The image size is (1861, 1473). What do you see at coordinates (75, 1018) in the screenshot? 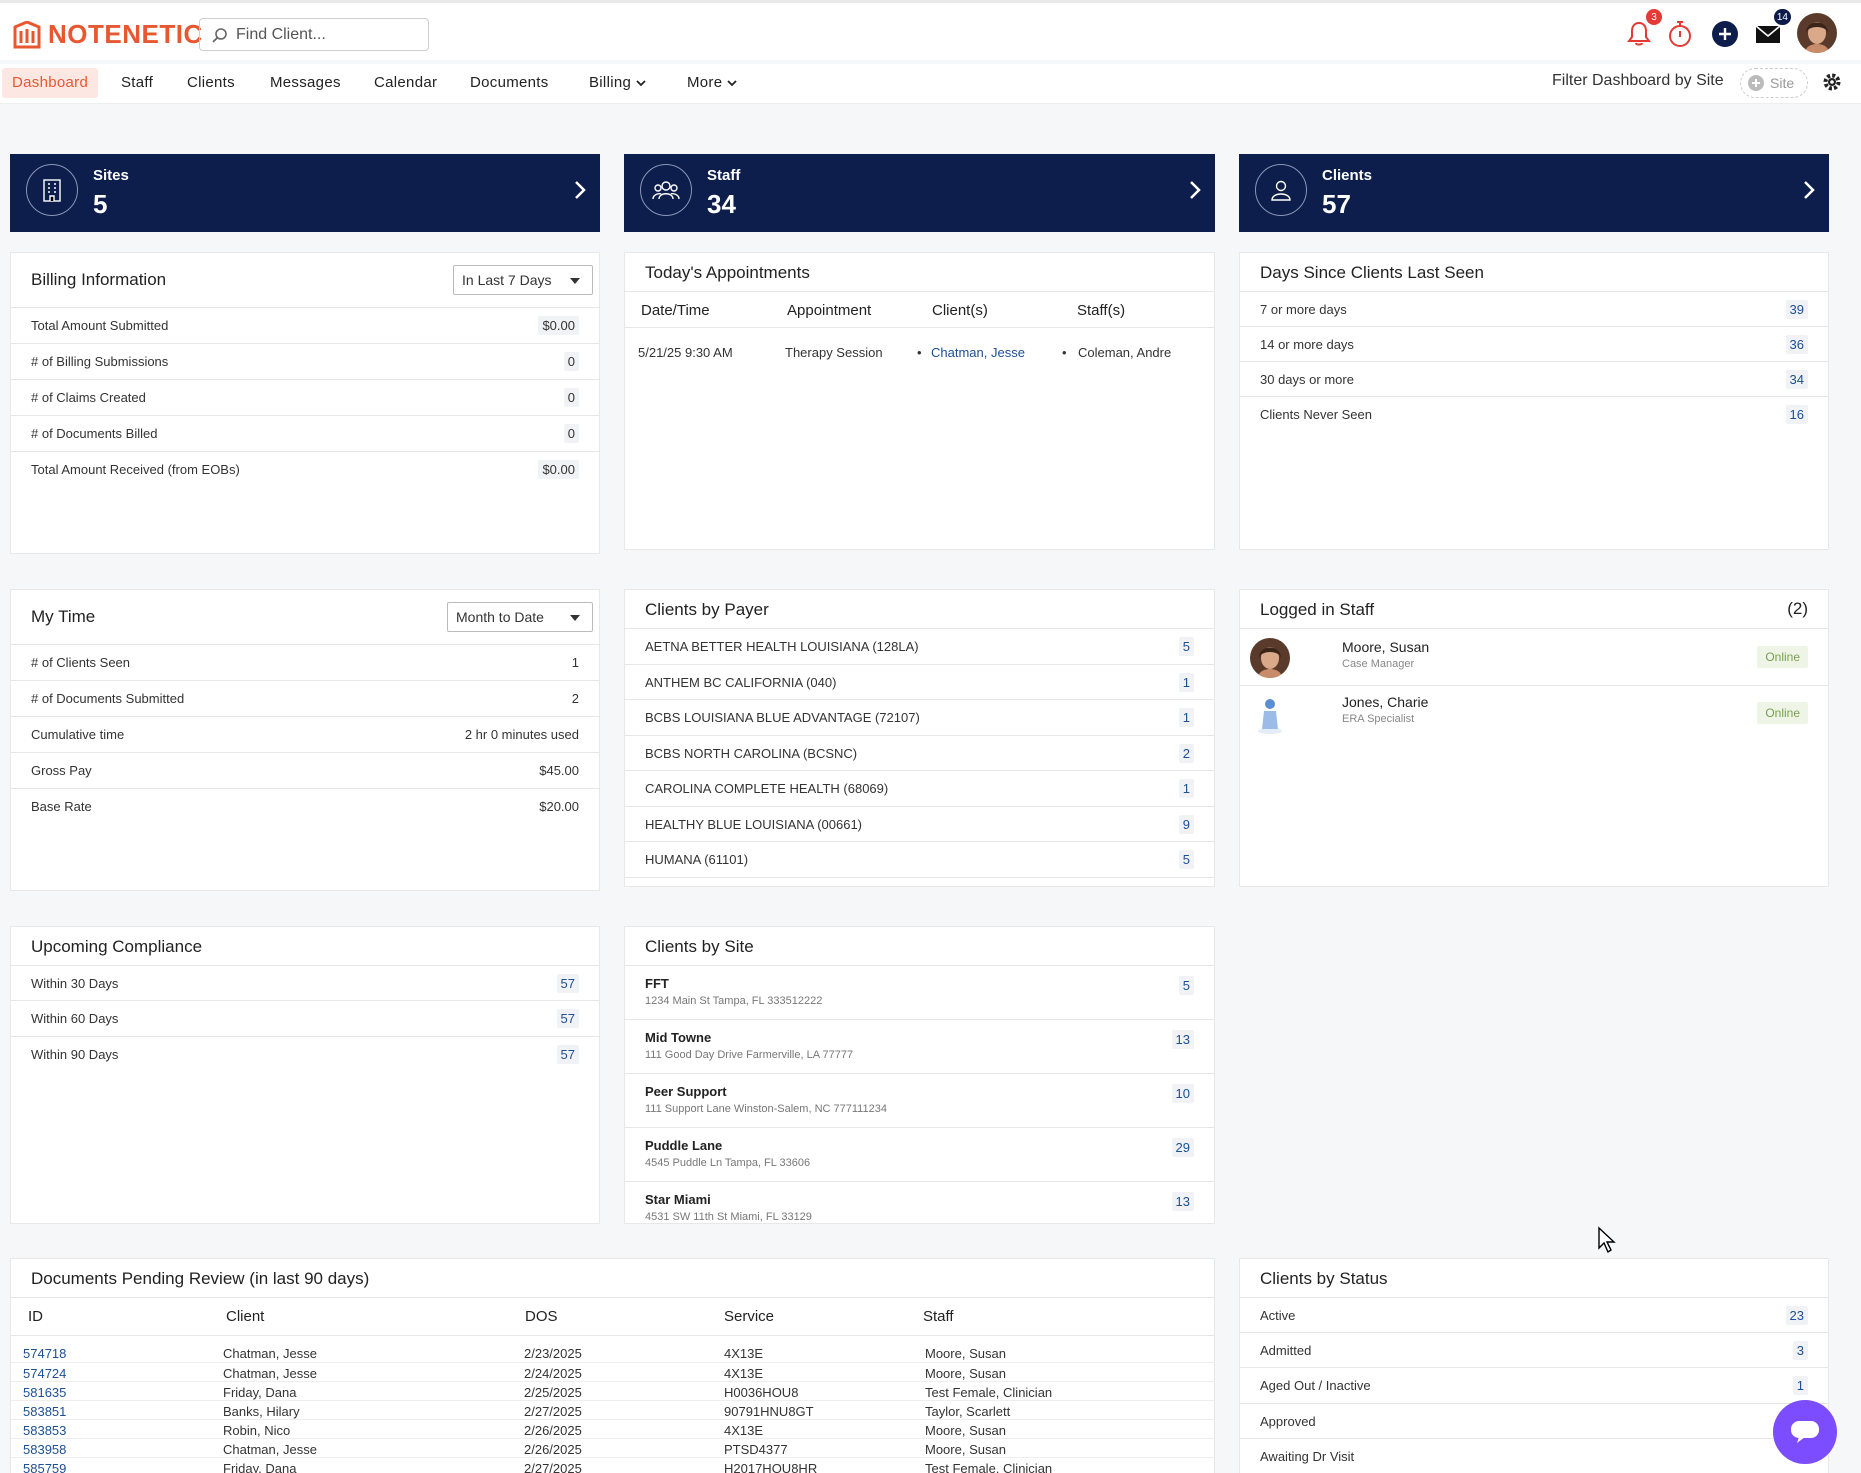
I see `row-label: Within 60 Days` at bounding box center [75, 1018].